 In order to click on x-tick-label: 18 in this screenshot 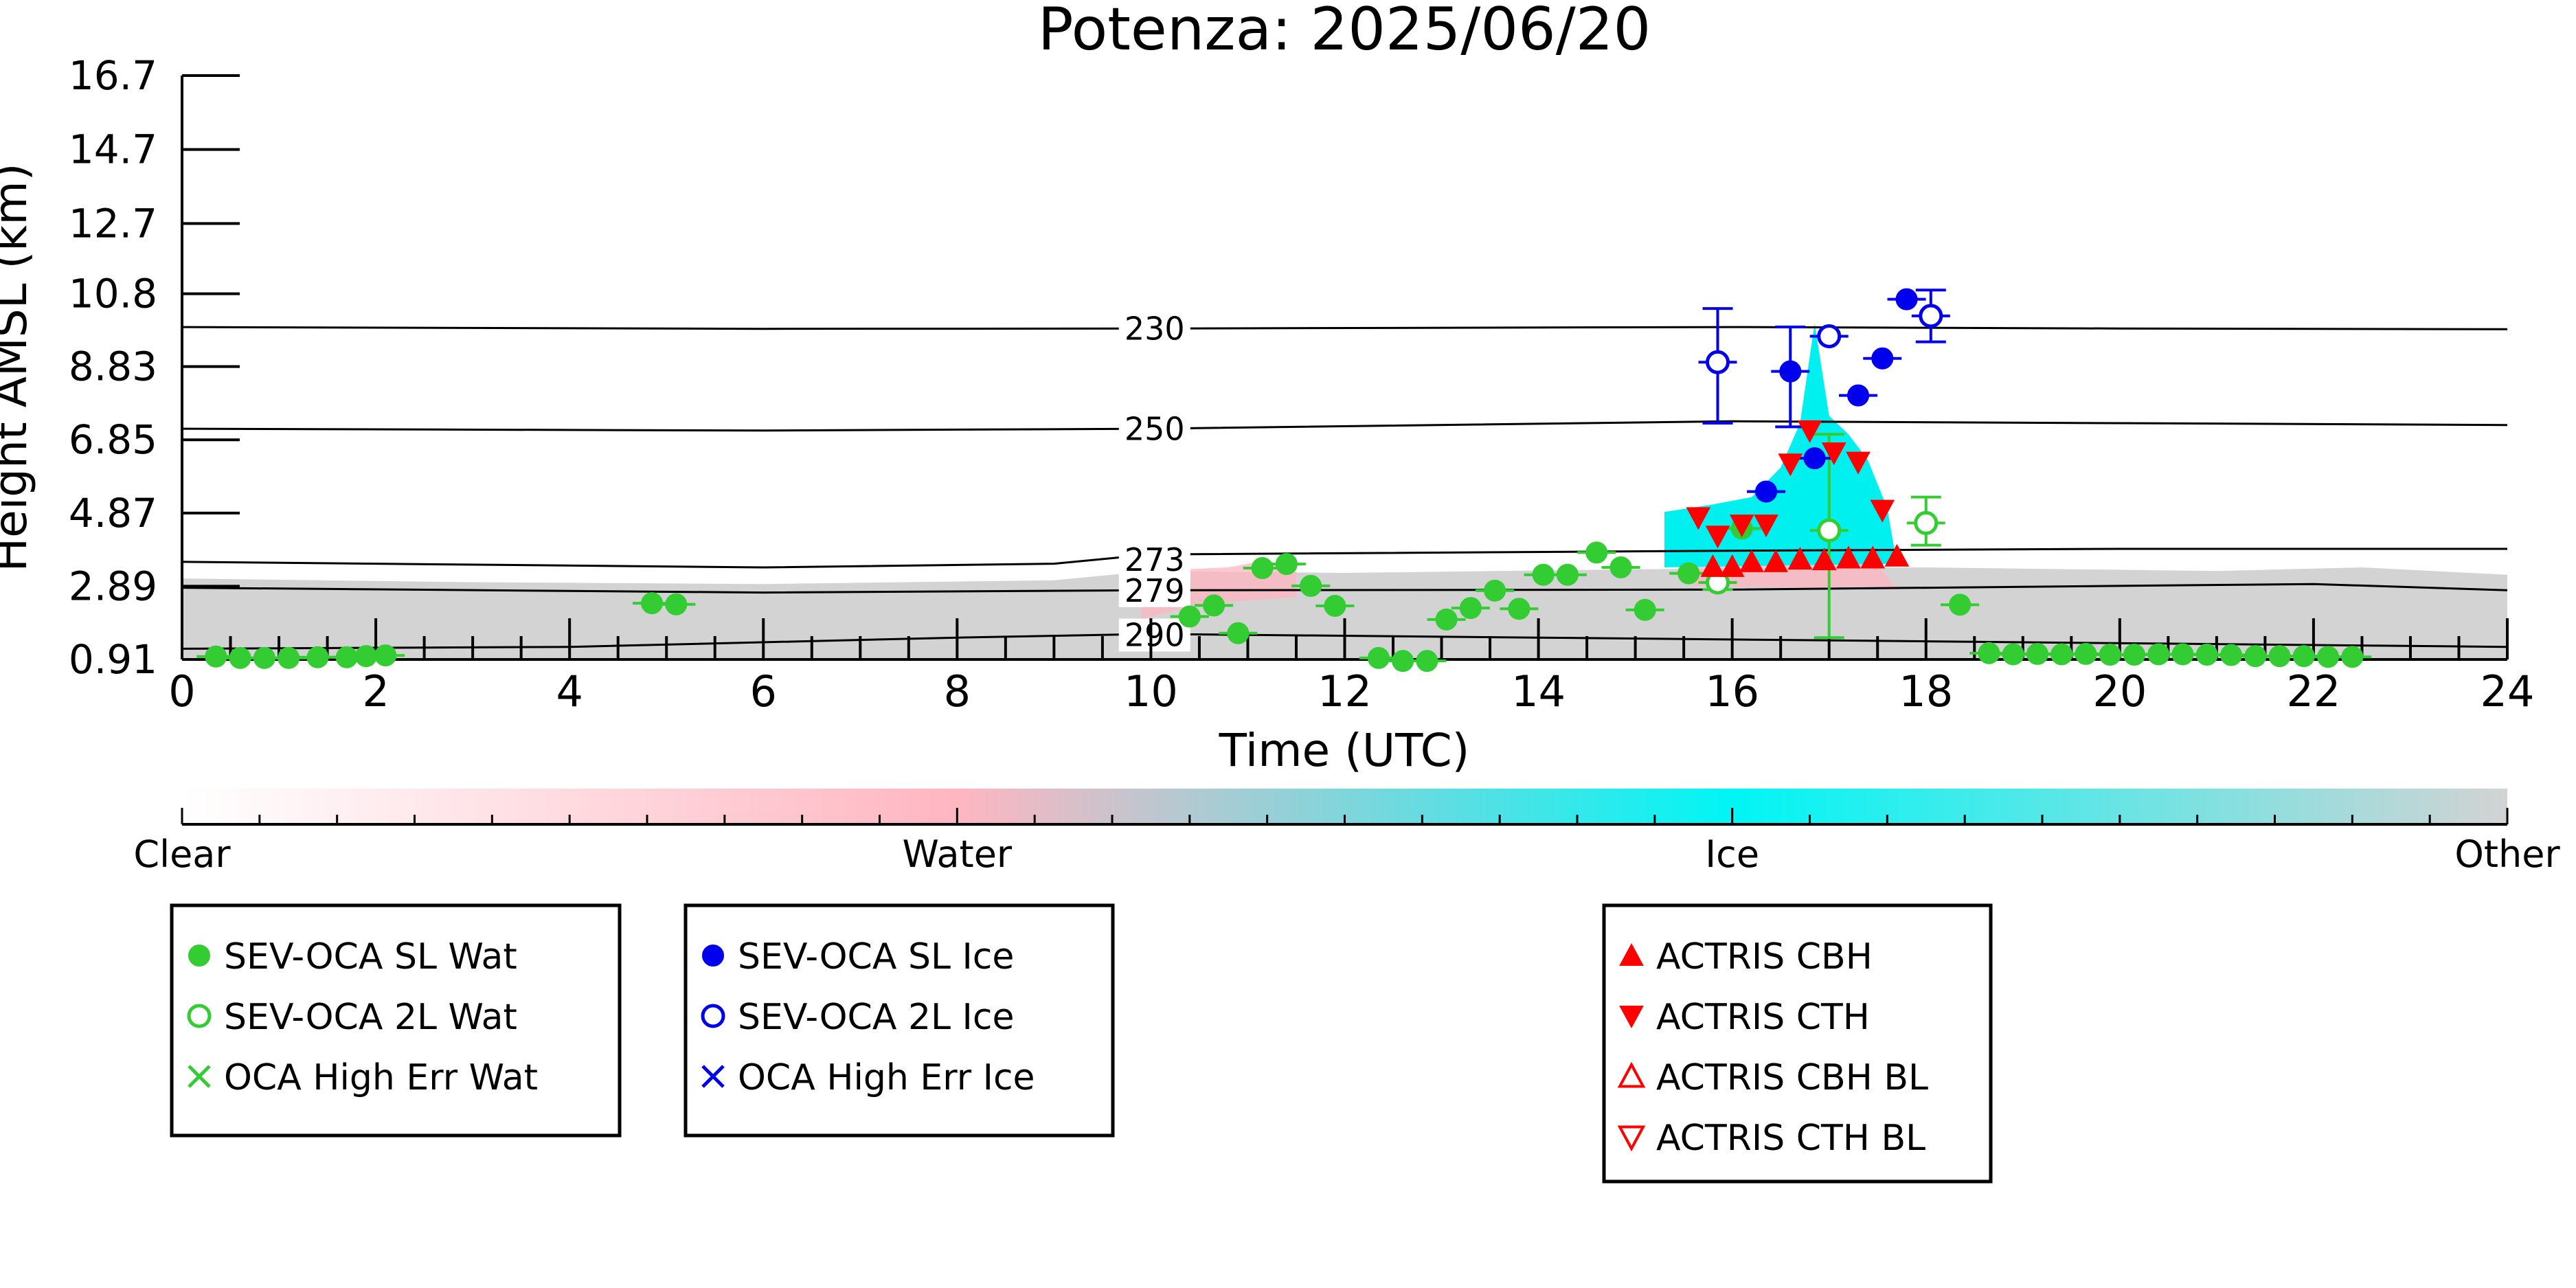, I will do `click(1926, 691)`.